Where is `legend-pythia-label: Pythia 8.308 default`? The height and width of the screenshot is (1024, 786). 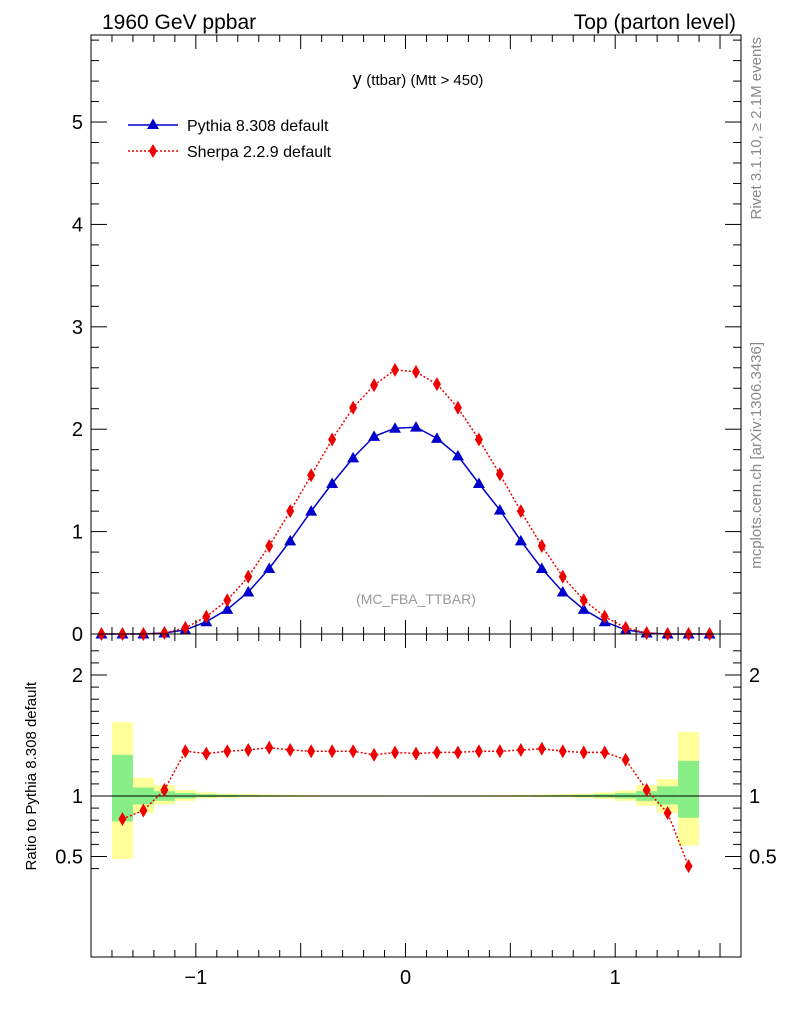
legend-pythia-label: Pythia 8.308 default is located at coordinates (258, 126).